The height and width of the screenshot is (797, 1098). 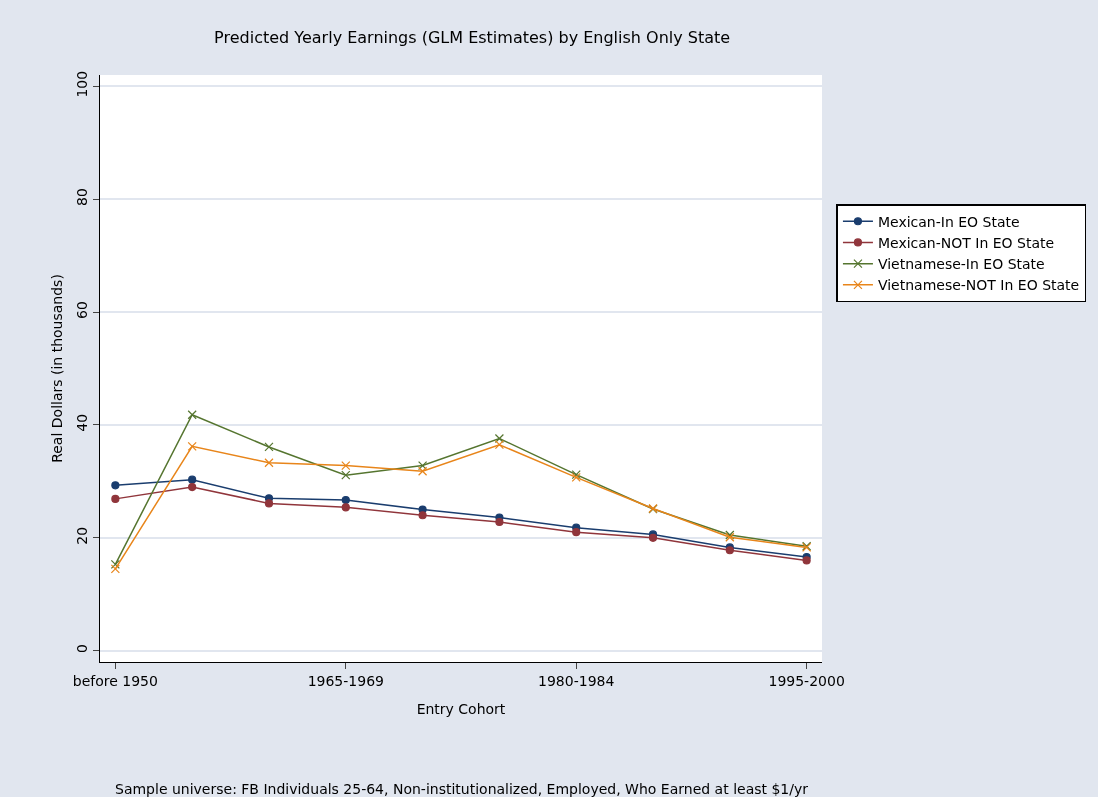 I want to click on y-tick-label: 40, so click(x=82, y=422).